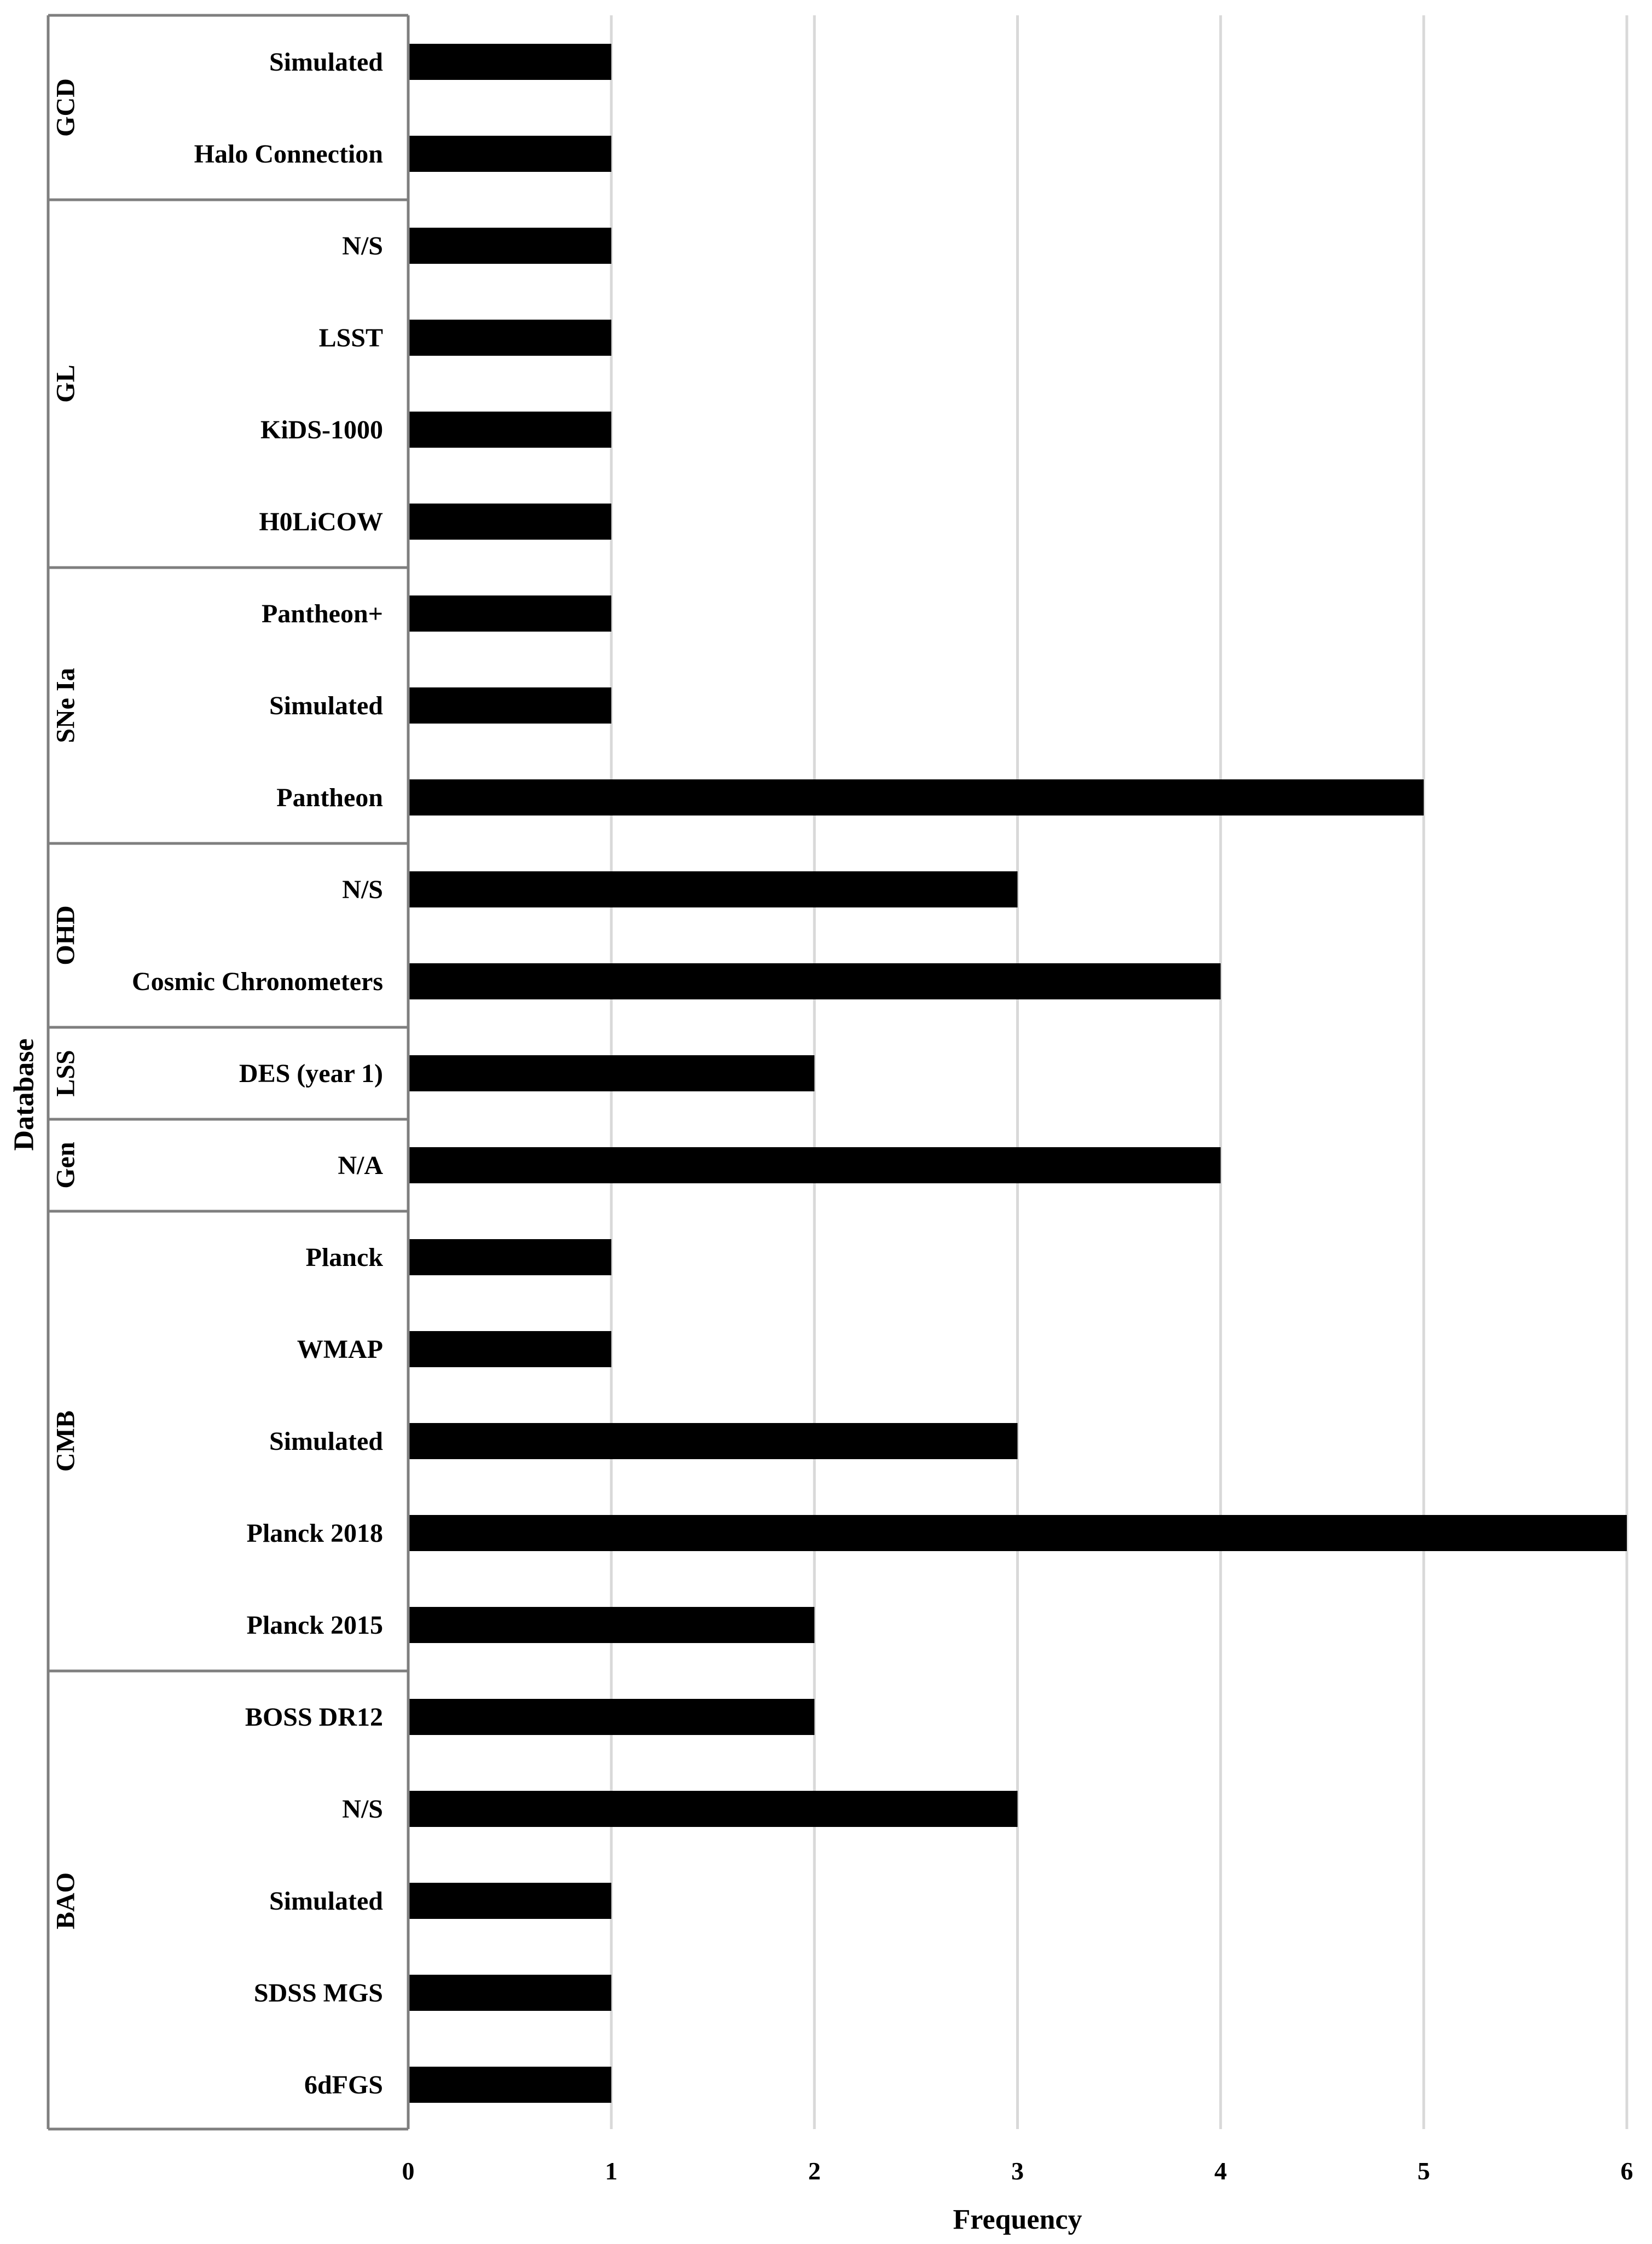  I want to click on group-label: CMB, so click(65, 1441).